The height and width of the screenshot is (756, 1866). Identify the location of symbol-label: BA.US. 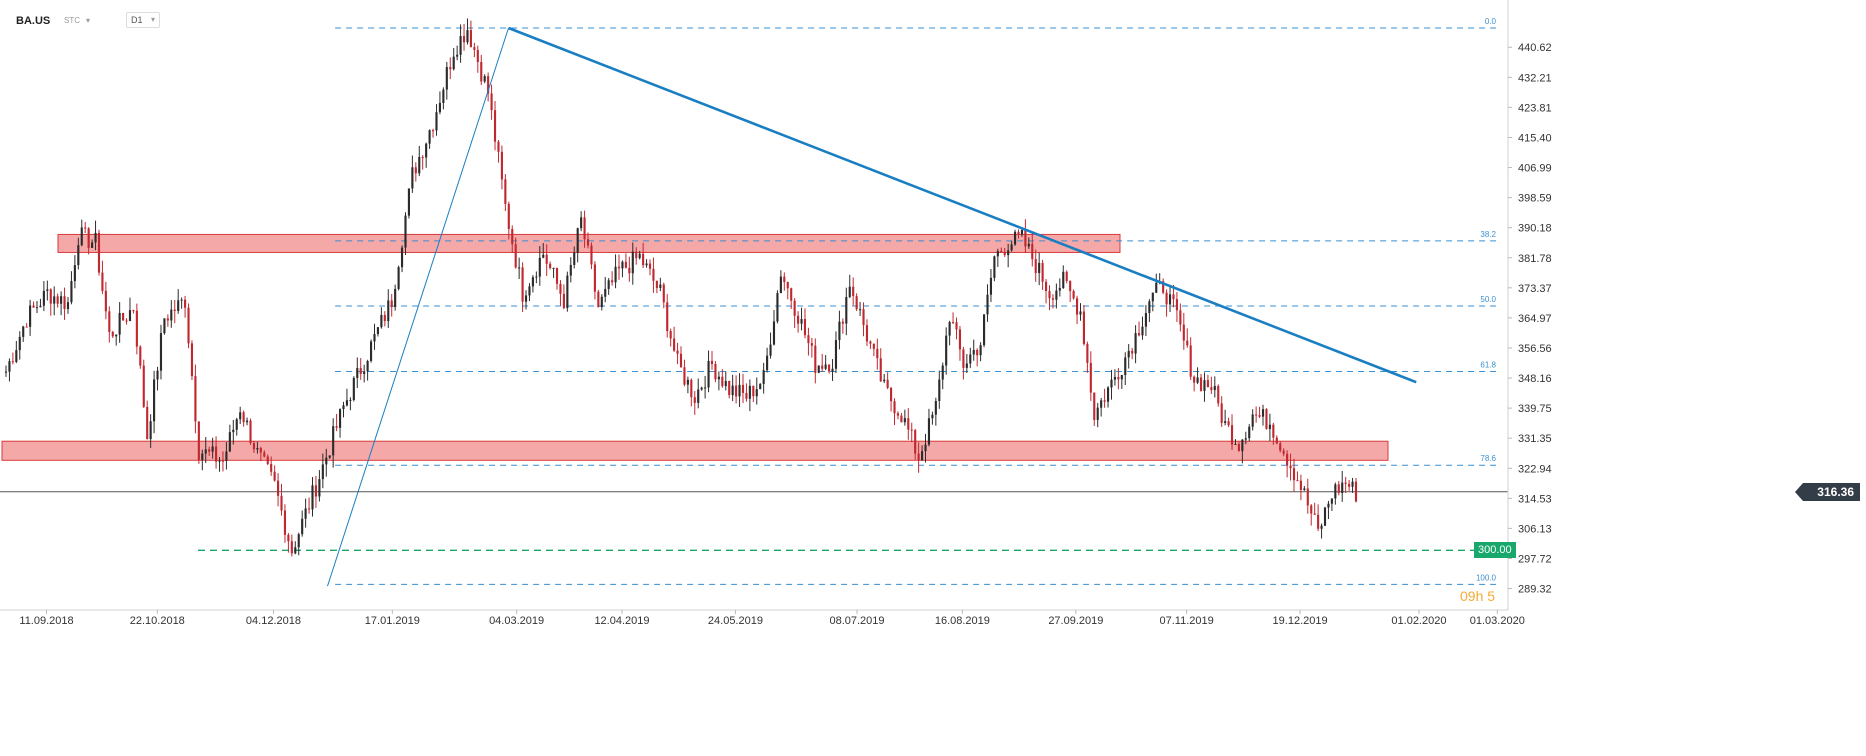
(33, 21).